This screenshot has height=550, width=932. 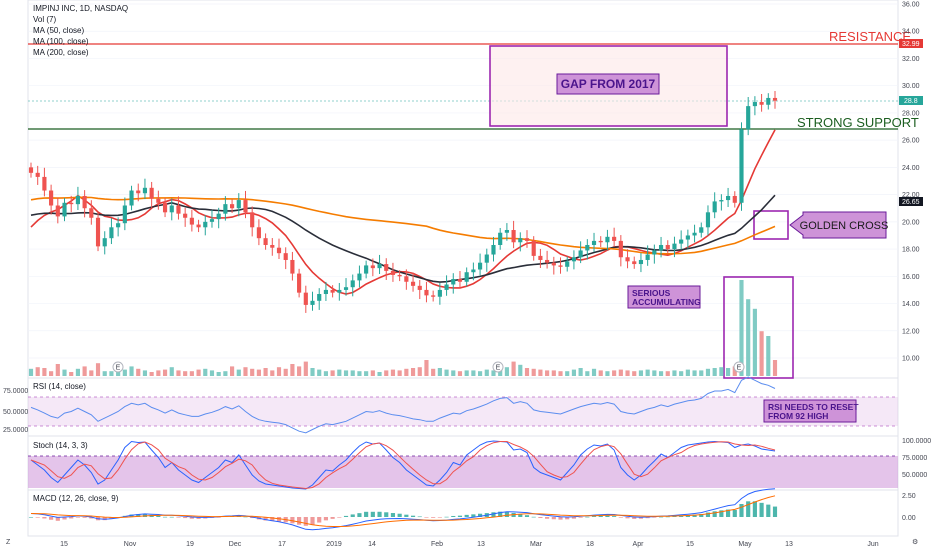 I want to click on indicator-ma50: MA (50, close), so click(x=58, y=30).